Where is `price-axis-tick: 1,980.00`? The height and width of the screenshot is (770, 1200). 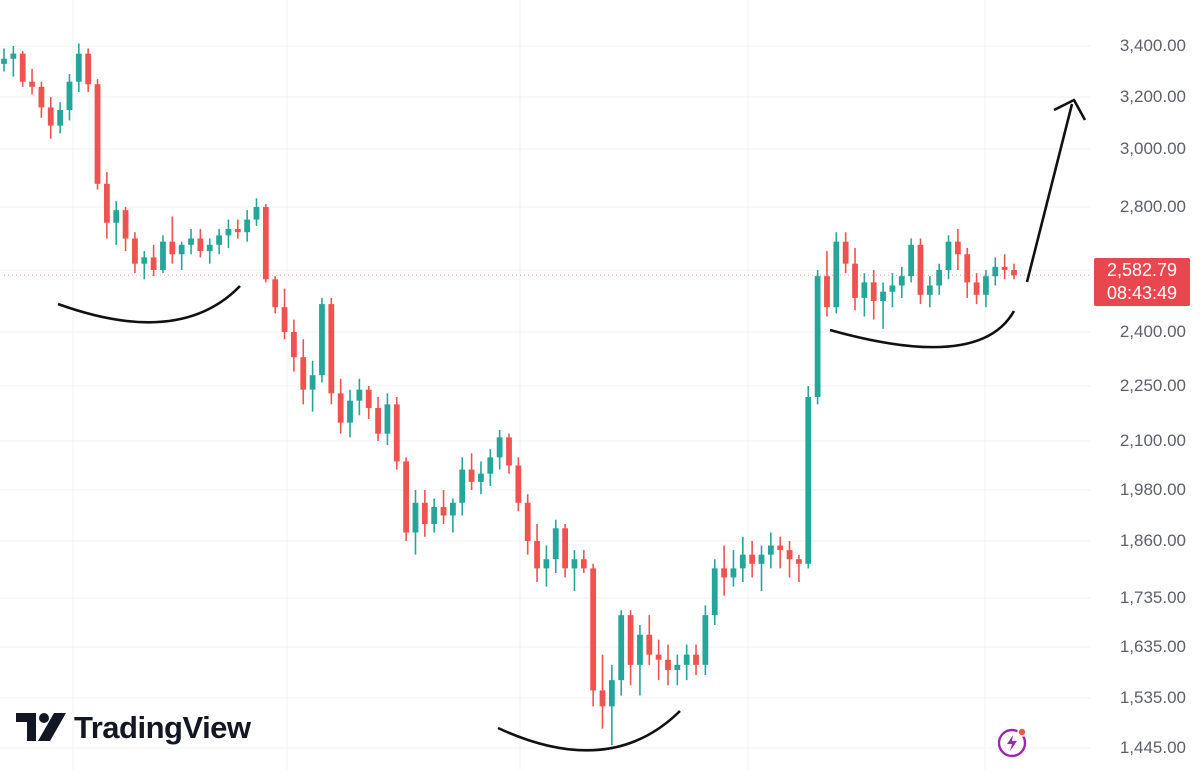 price-axis-tick: 1,980.00 is located at coordinates (1152, 489).